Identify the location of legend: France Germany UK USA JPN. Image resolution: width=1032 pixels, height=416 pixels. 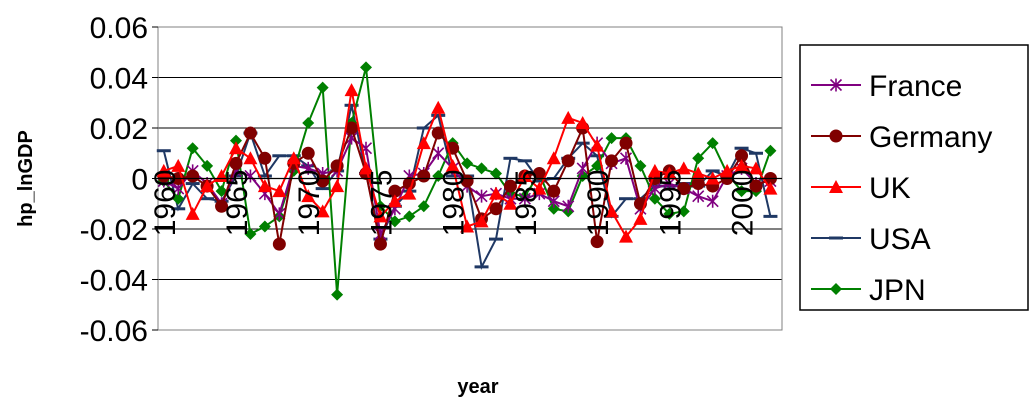
(914, 177).